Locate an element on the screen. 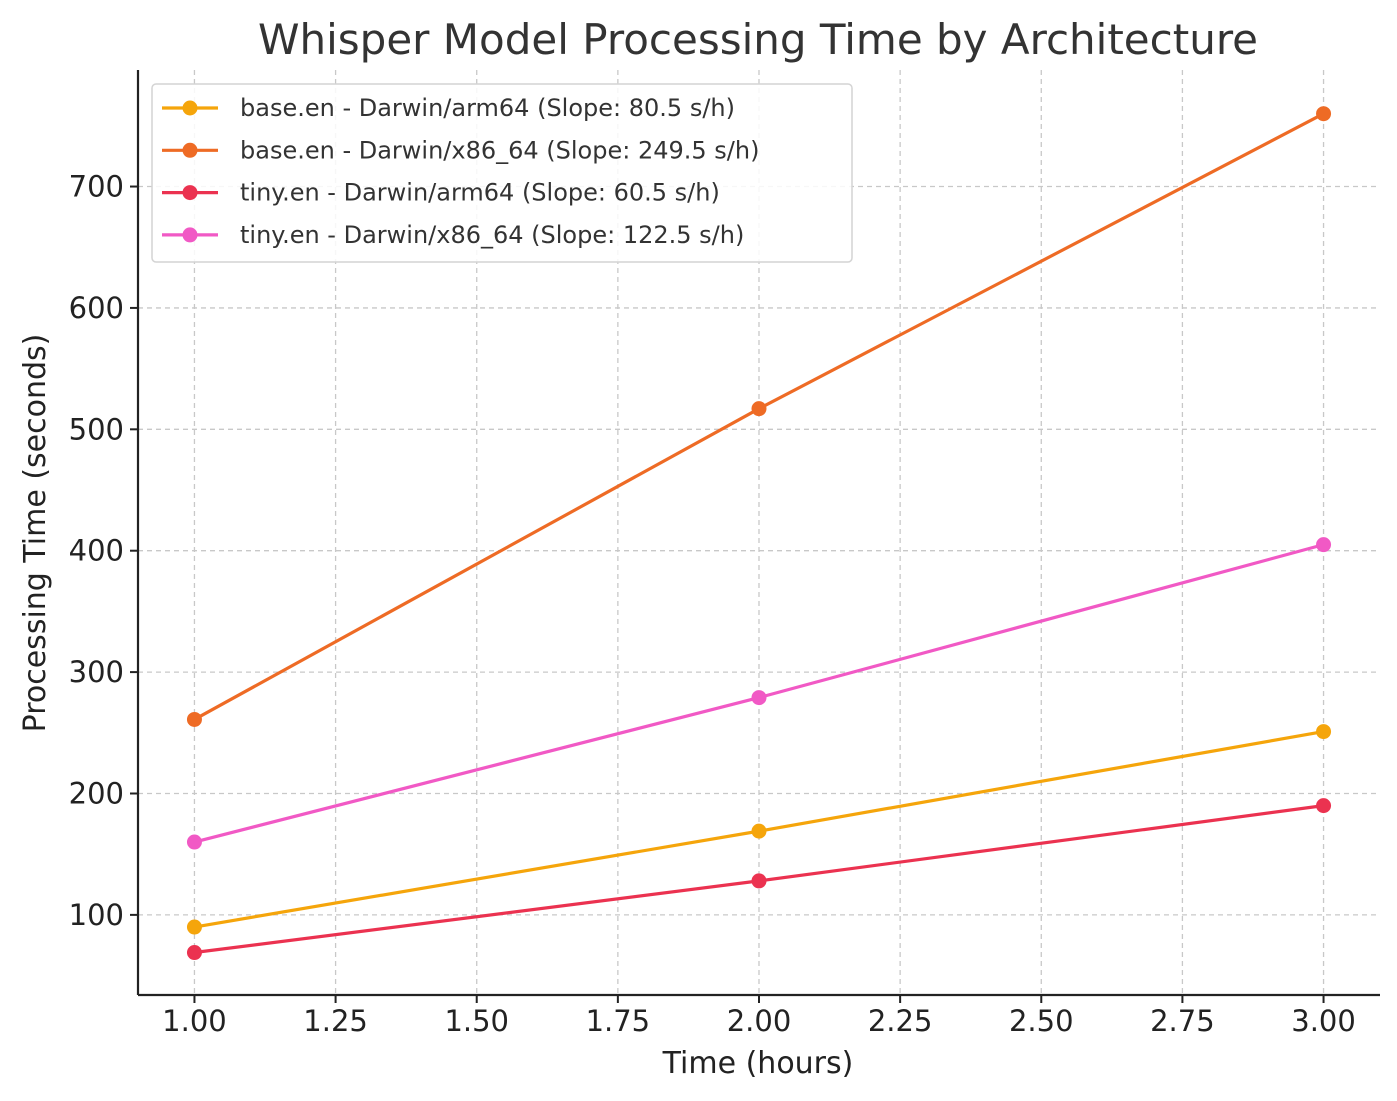 This screenshot has height=1101, width=1397. legend-item: tiny.en - Darwin/arm64 (Slope: 60.5 s/h) is located at coordinates (441, 193).